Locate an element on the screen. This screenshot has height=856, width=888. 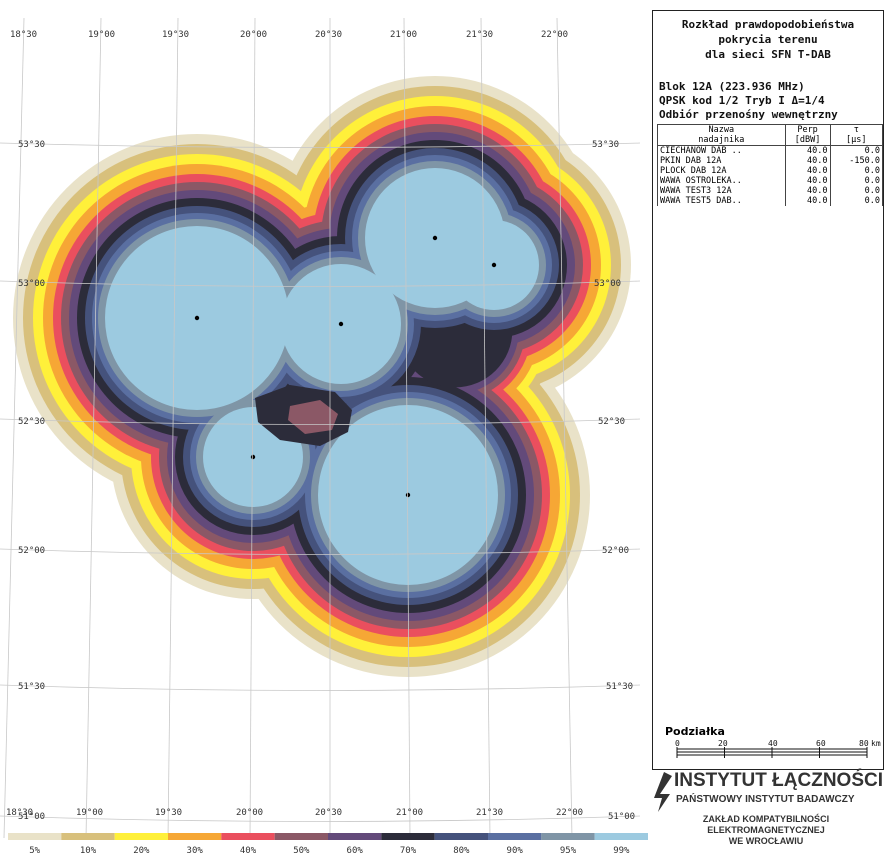
scale-tick-label: 40 is located at coordinates (773, 743).